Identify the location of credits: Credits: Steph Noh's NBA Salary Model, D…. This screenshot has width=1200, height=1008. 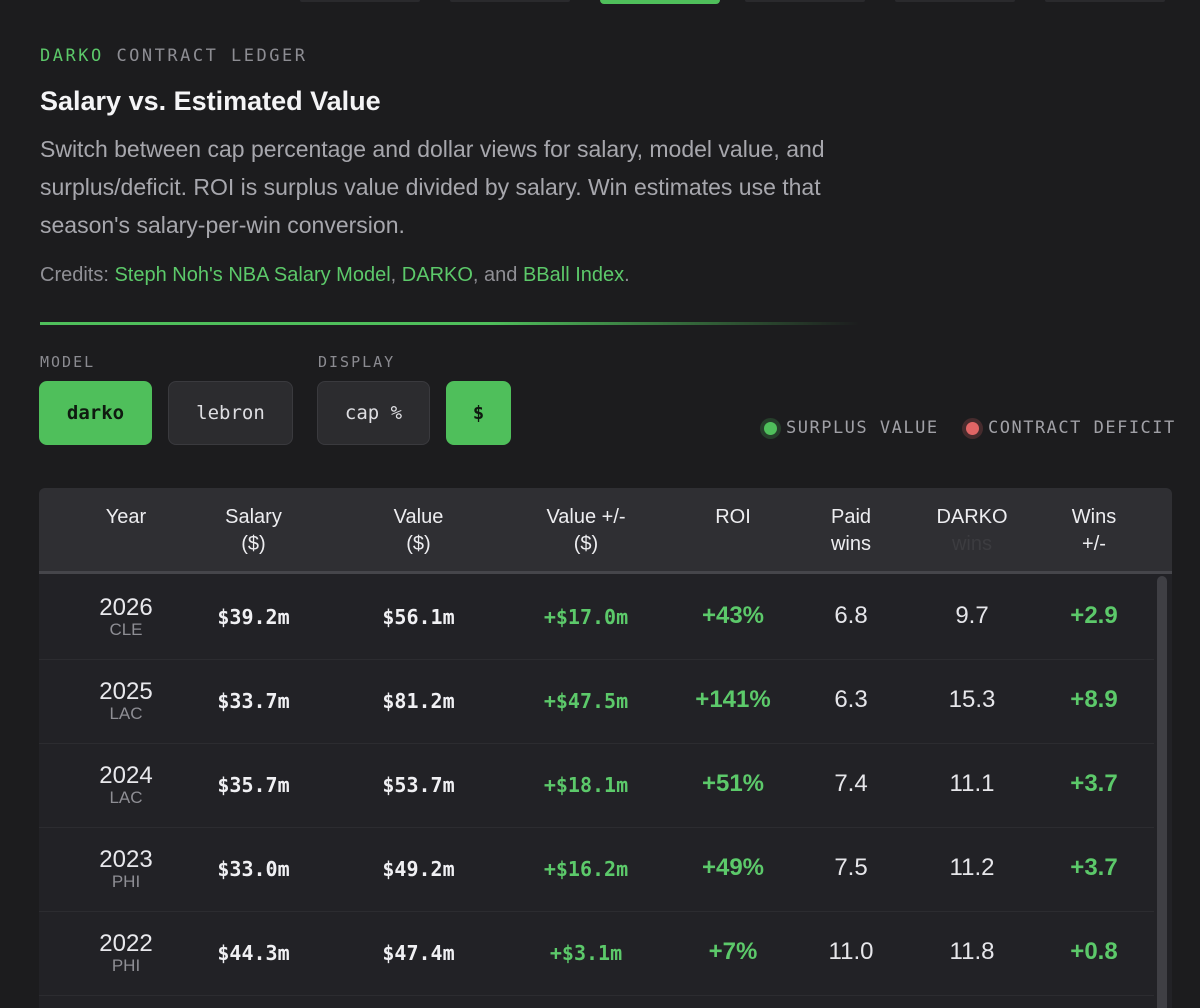
(335, 275).